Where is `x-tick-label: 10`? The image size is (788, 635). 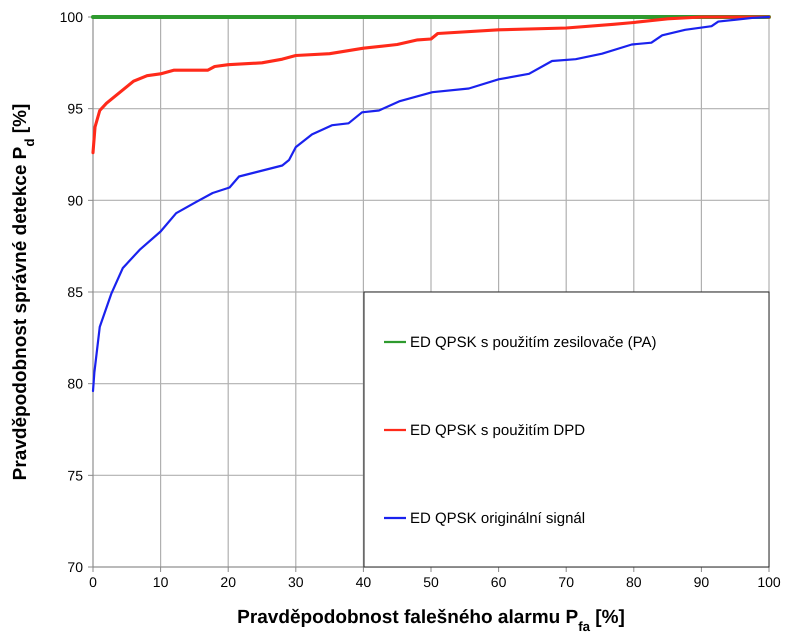
x-tick-label: 10 is located at coordinates (160, 582).